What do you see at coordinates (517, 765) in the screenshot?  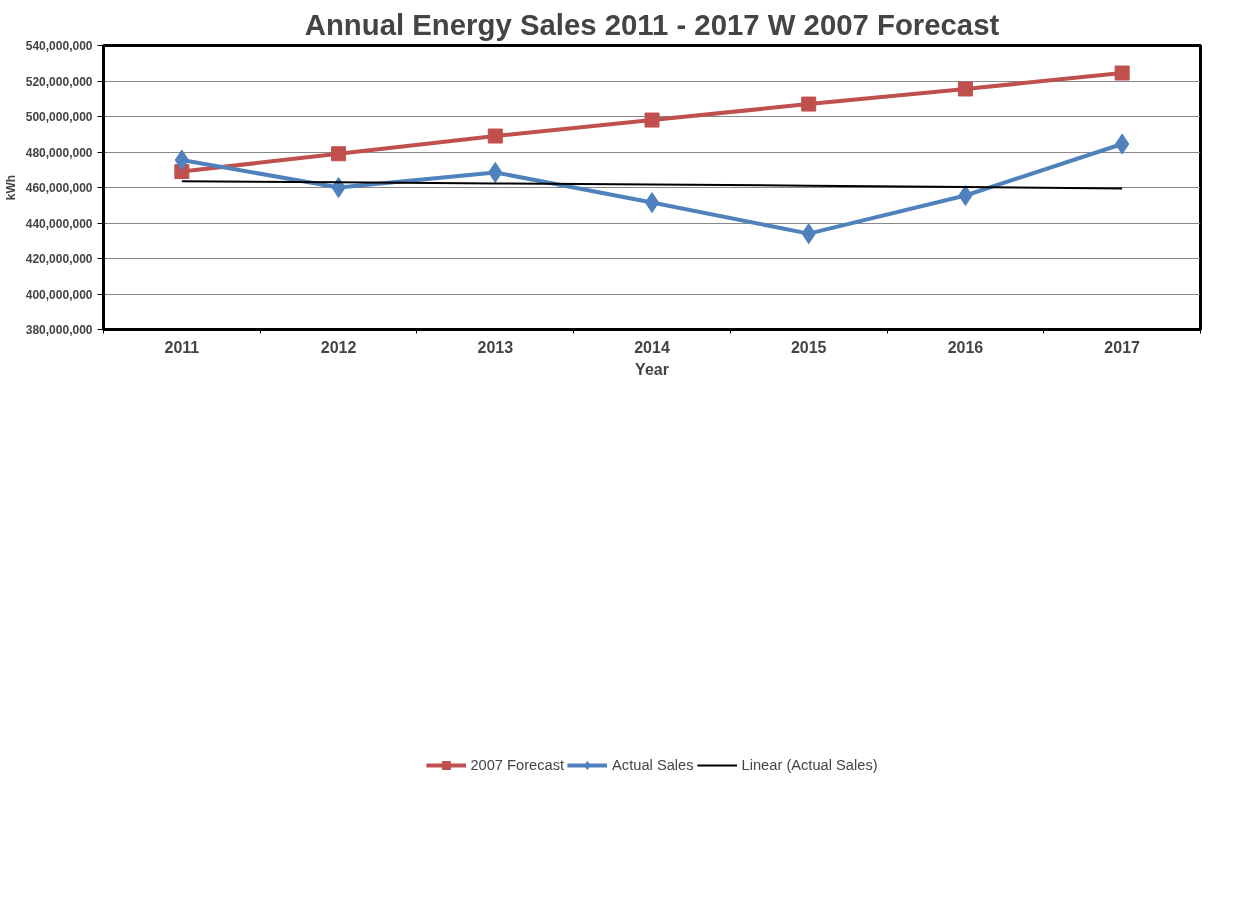 I see `legend-label: 2007 Forecast` at bounding box center [517, 765].